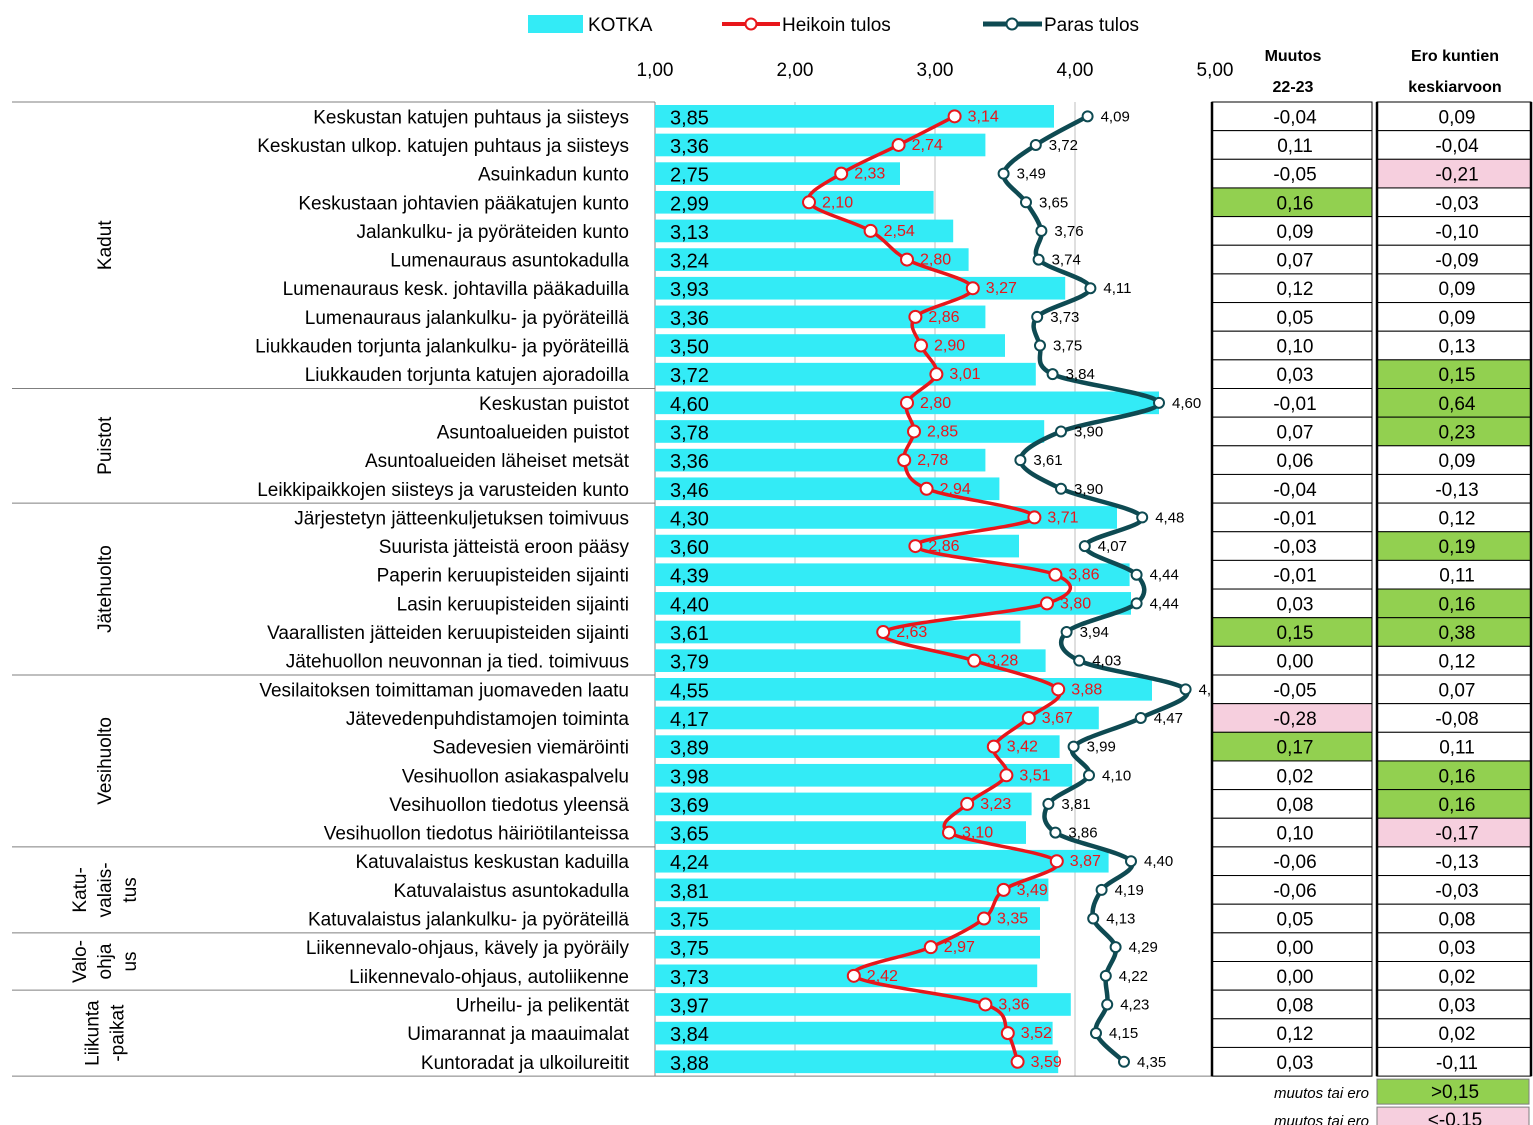 Image resolution: width=1533 pixels, height=1125 pixels. What do you see at coordinates (1457, 1063) in the screenshot?
I see `diff-value: -0,11` at bounding box center [1457, 1063].